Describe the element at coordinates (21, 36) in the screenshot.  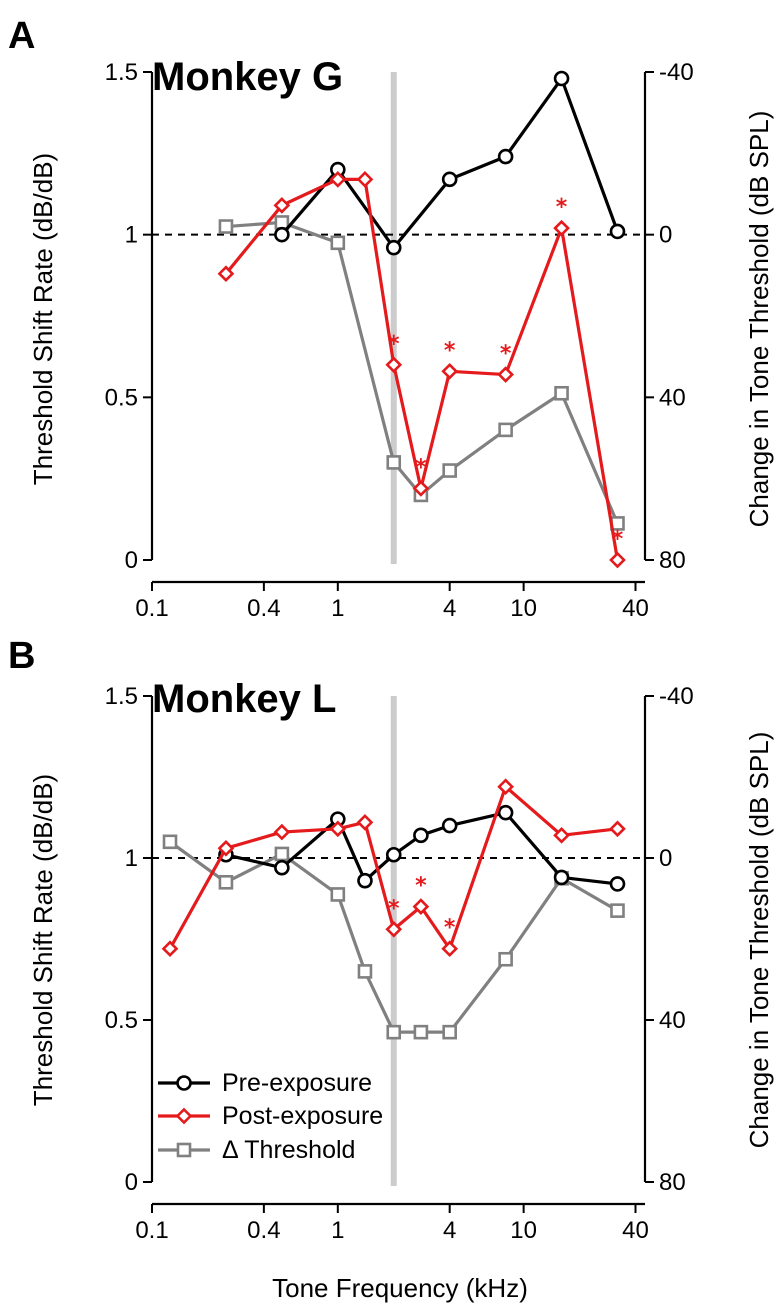
I see `panel-letter: A` at that location.